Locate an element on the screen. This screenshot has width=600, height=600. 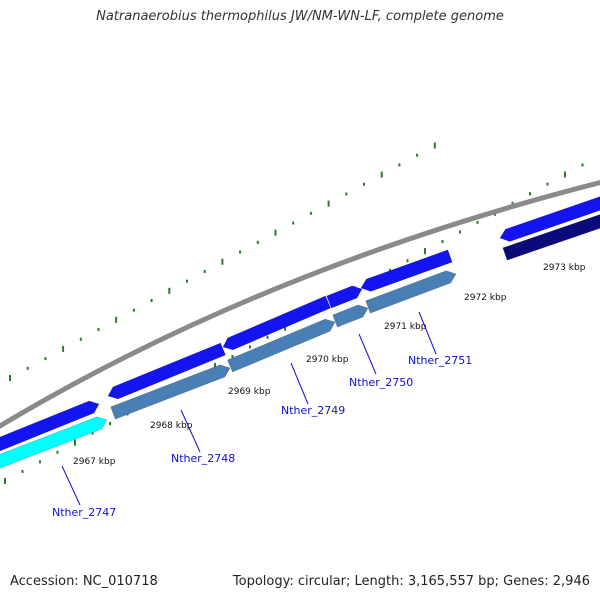
gene-label-nther-2748: Nther_2748 is located at coordinates (203, 458).